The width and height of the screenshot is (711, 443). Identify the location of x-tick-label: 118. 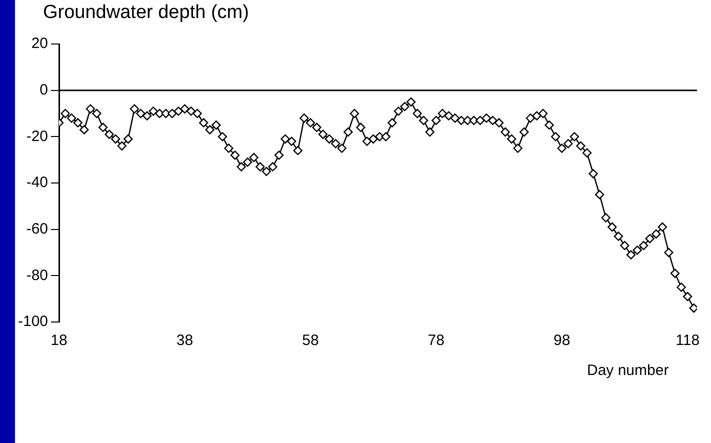
(688, 341).